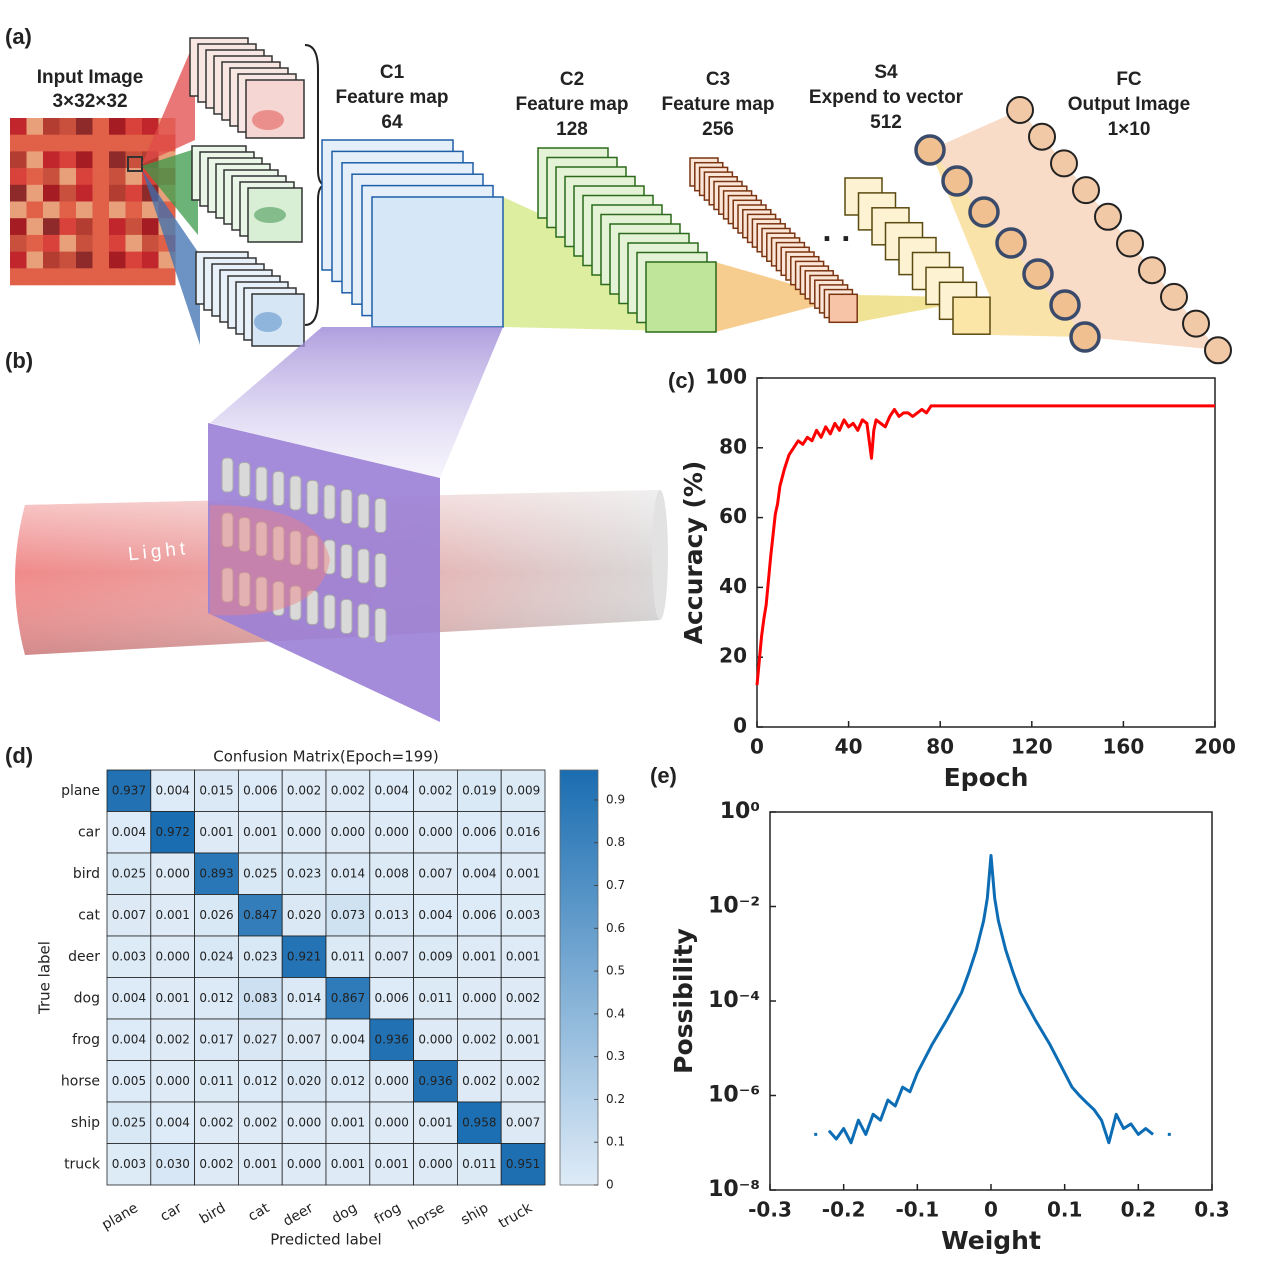 The width and height of the screenshot is (1268, 1268). I want to click on cell-label: 0.003, so click(129, 956).